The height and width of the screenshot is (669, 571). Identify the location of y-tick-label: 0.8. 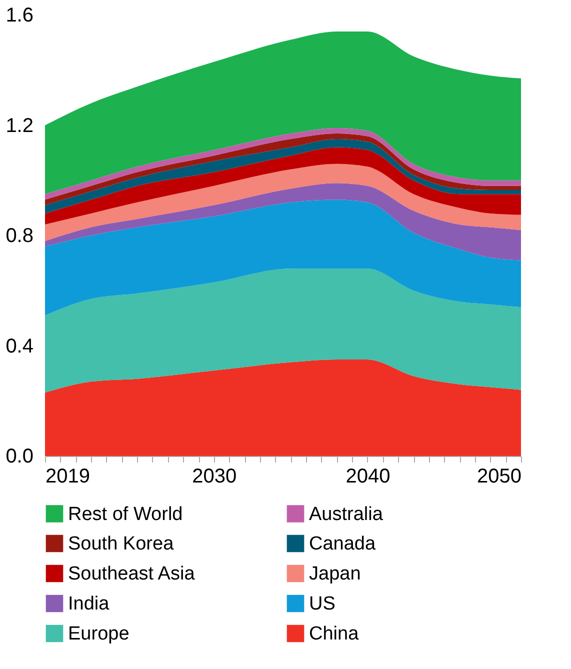
(20, 236).